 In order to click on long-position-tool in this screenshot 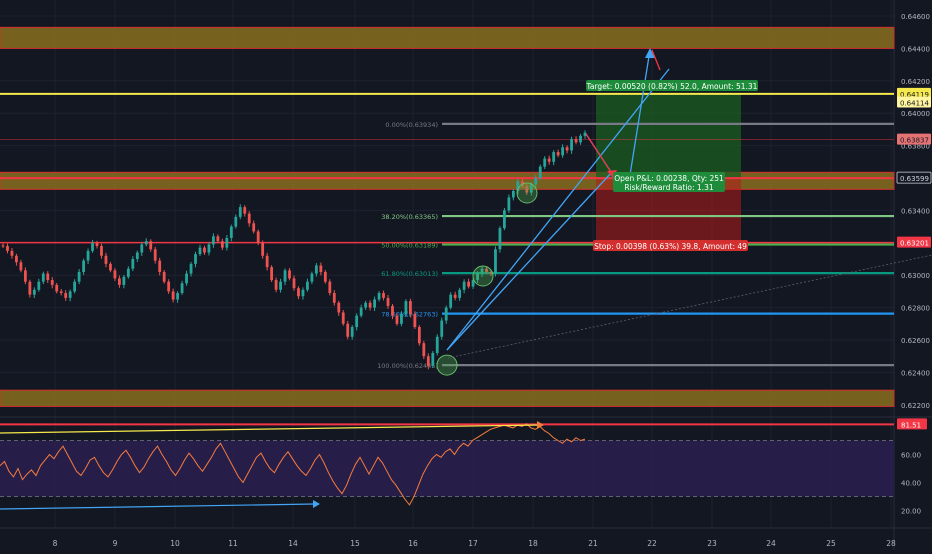, I will do `click(668, 168)`.